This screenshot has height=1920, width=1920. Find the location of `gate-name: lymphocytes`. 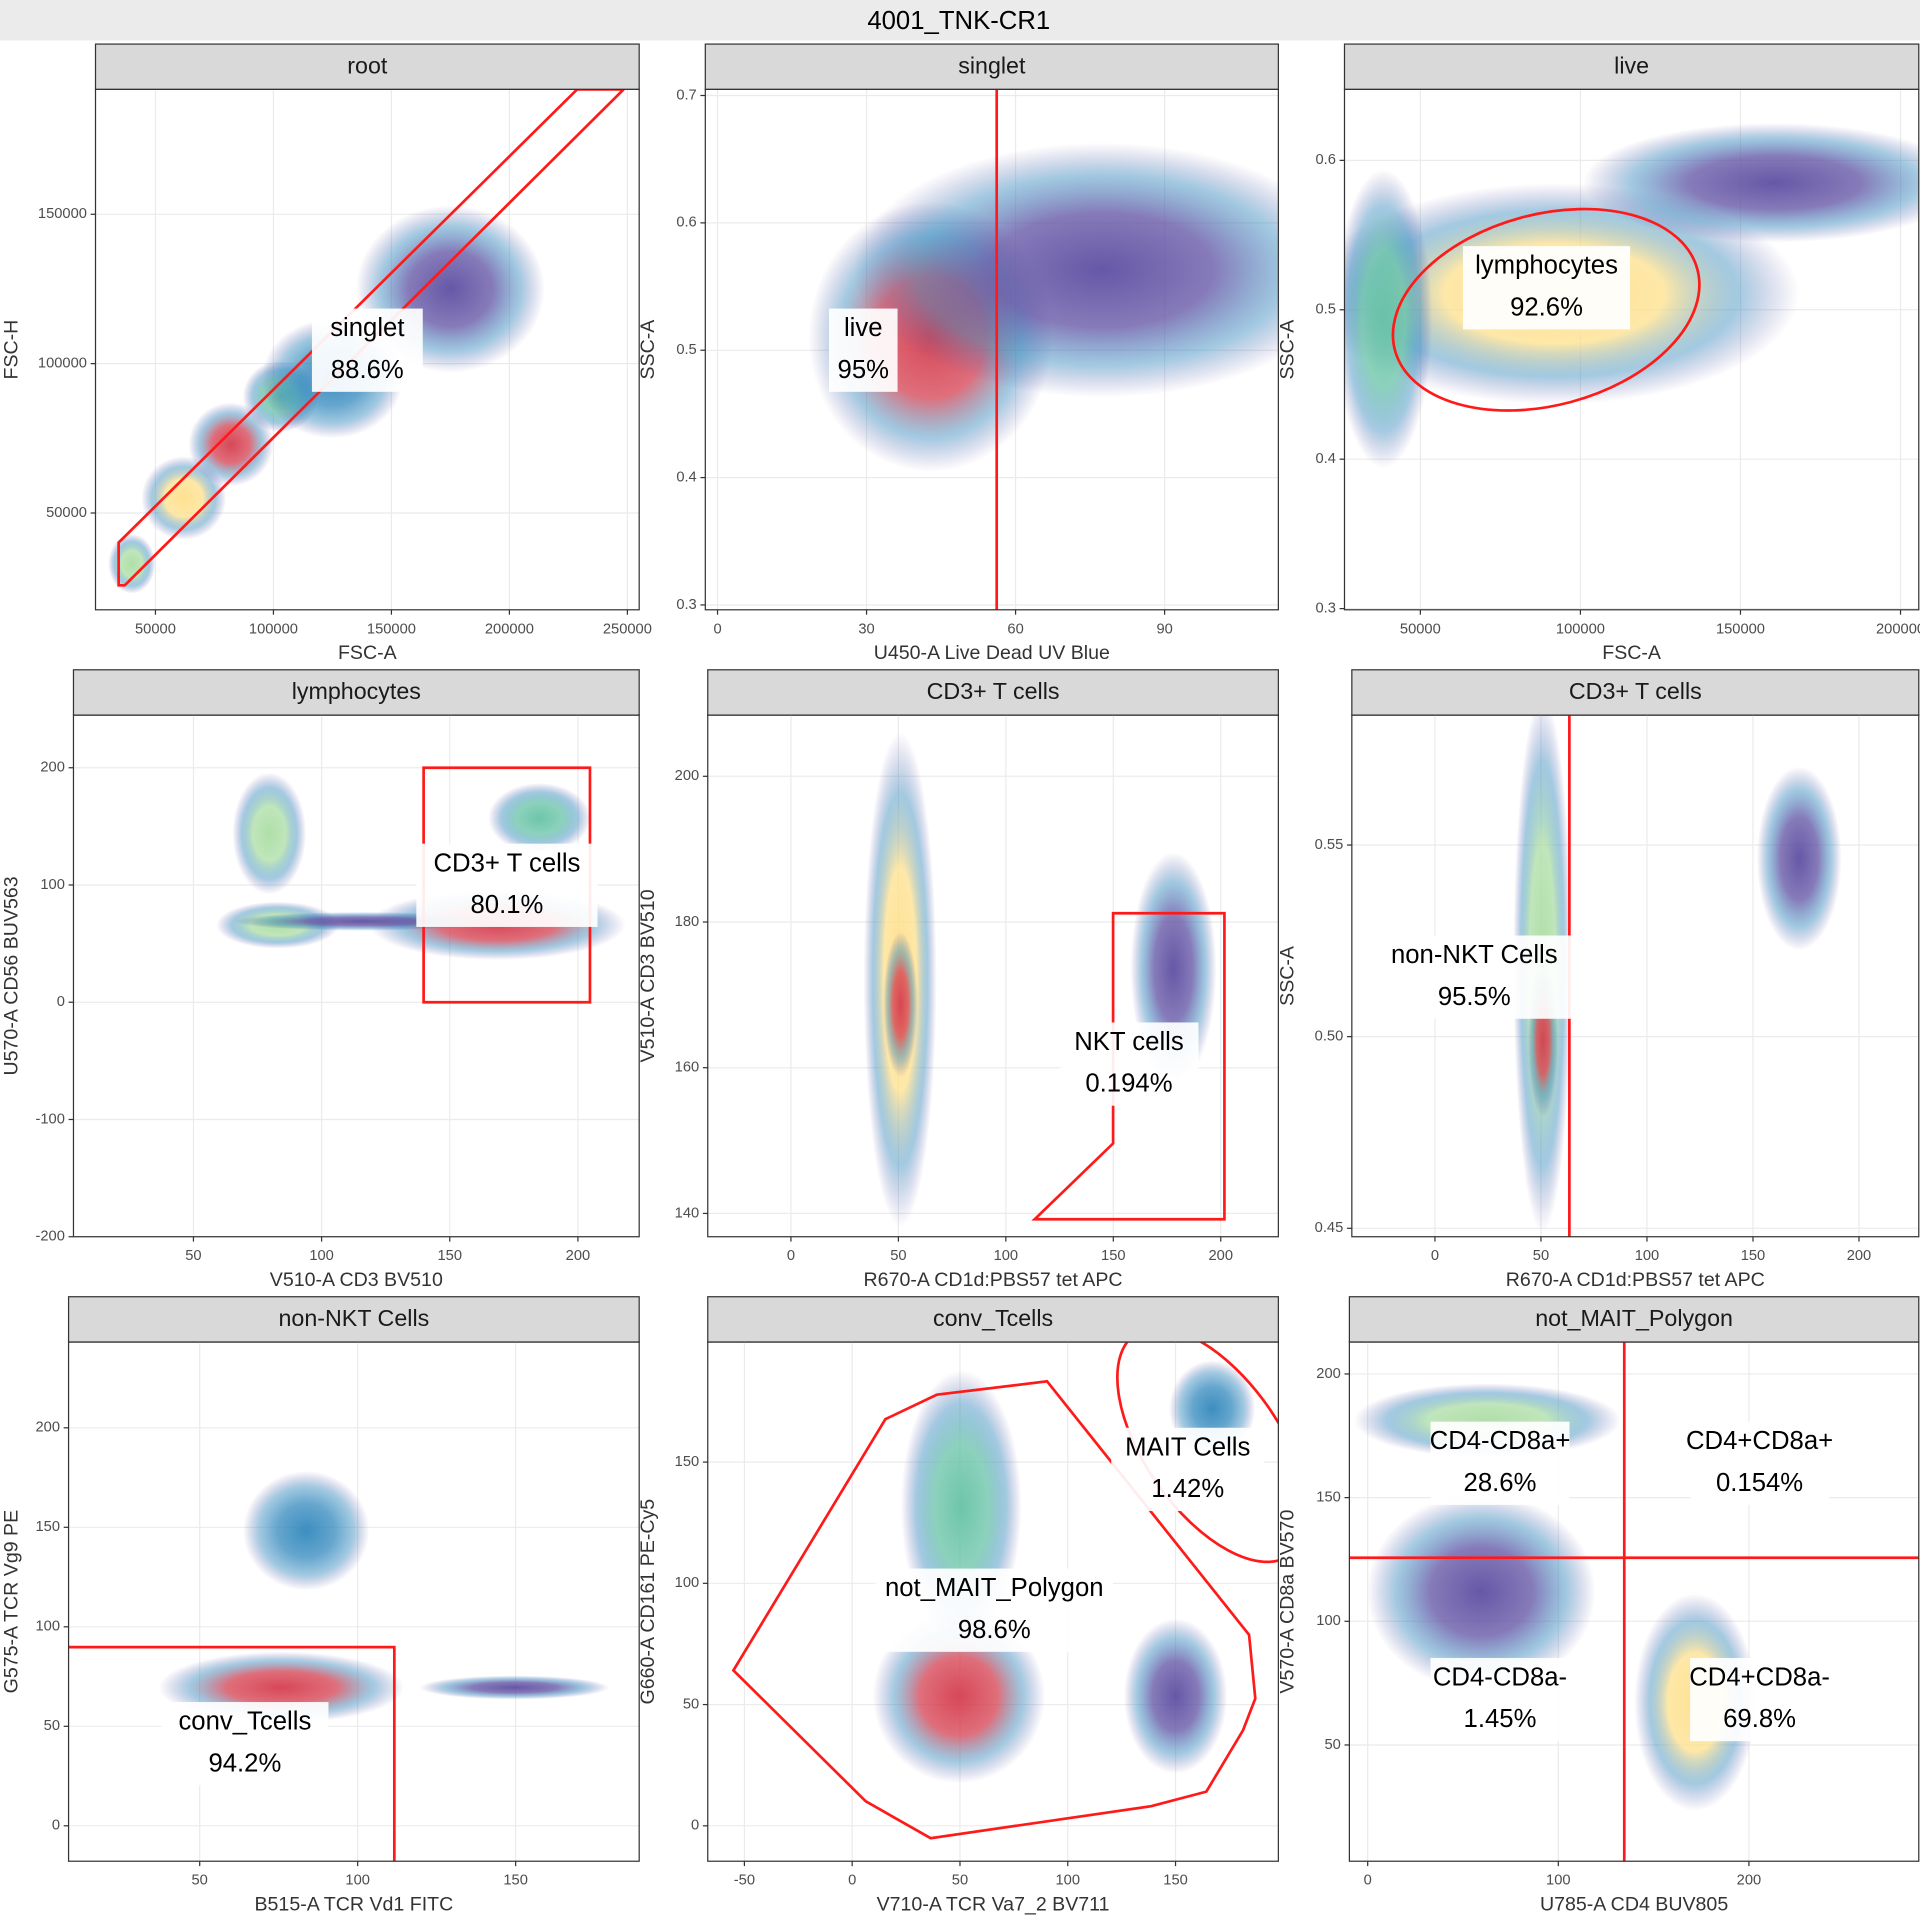

gate-name: lymphocytes is located at coordinates (1546, 266).